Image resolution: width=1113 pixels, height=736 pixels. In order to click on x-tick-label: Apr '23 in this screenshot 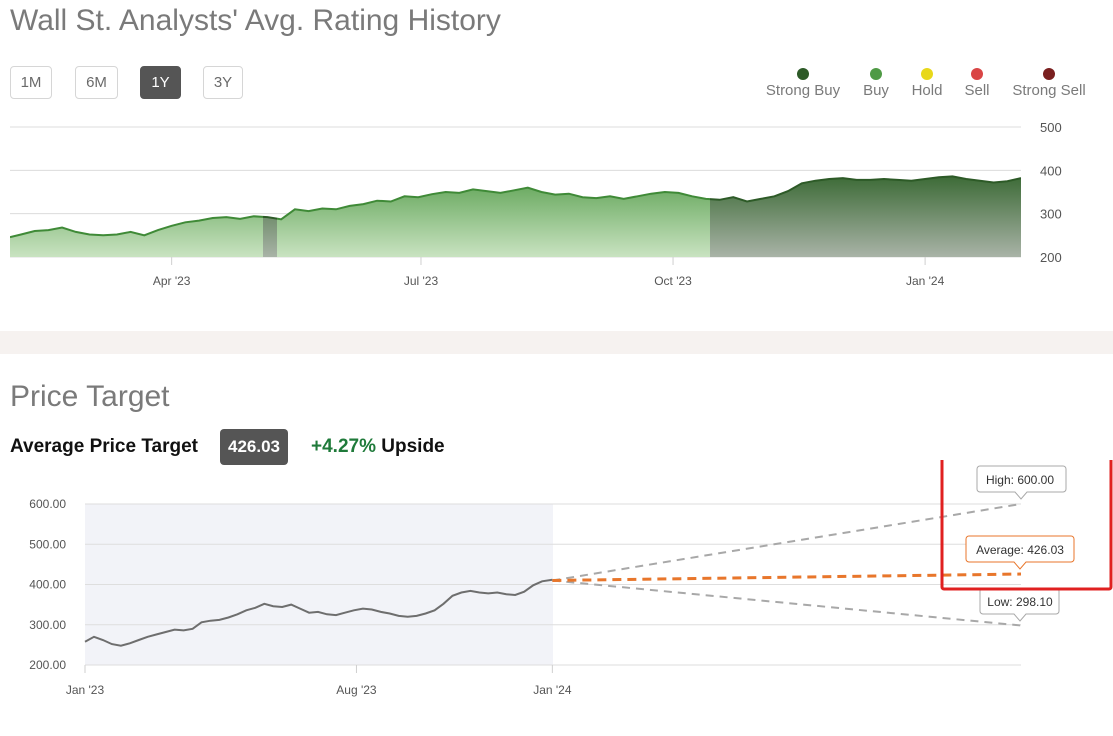, I will do `click(172, 281)`.